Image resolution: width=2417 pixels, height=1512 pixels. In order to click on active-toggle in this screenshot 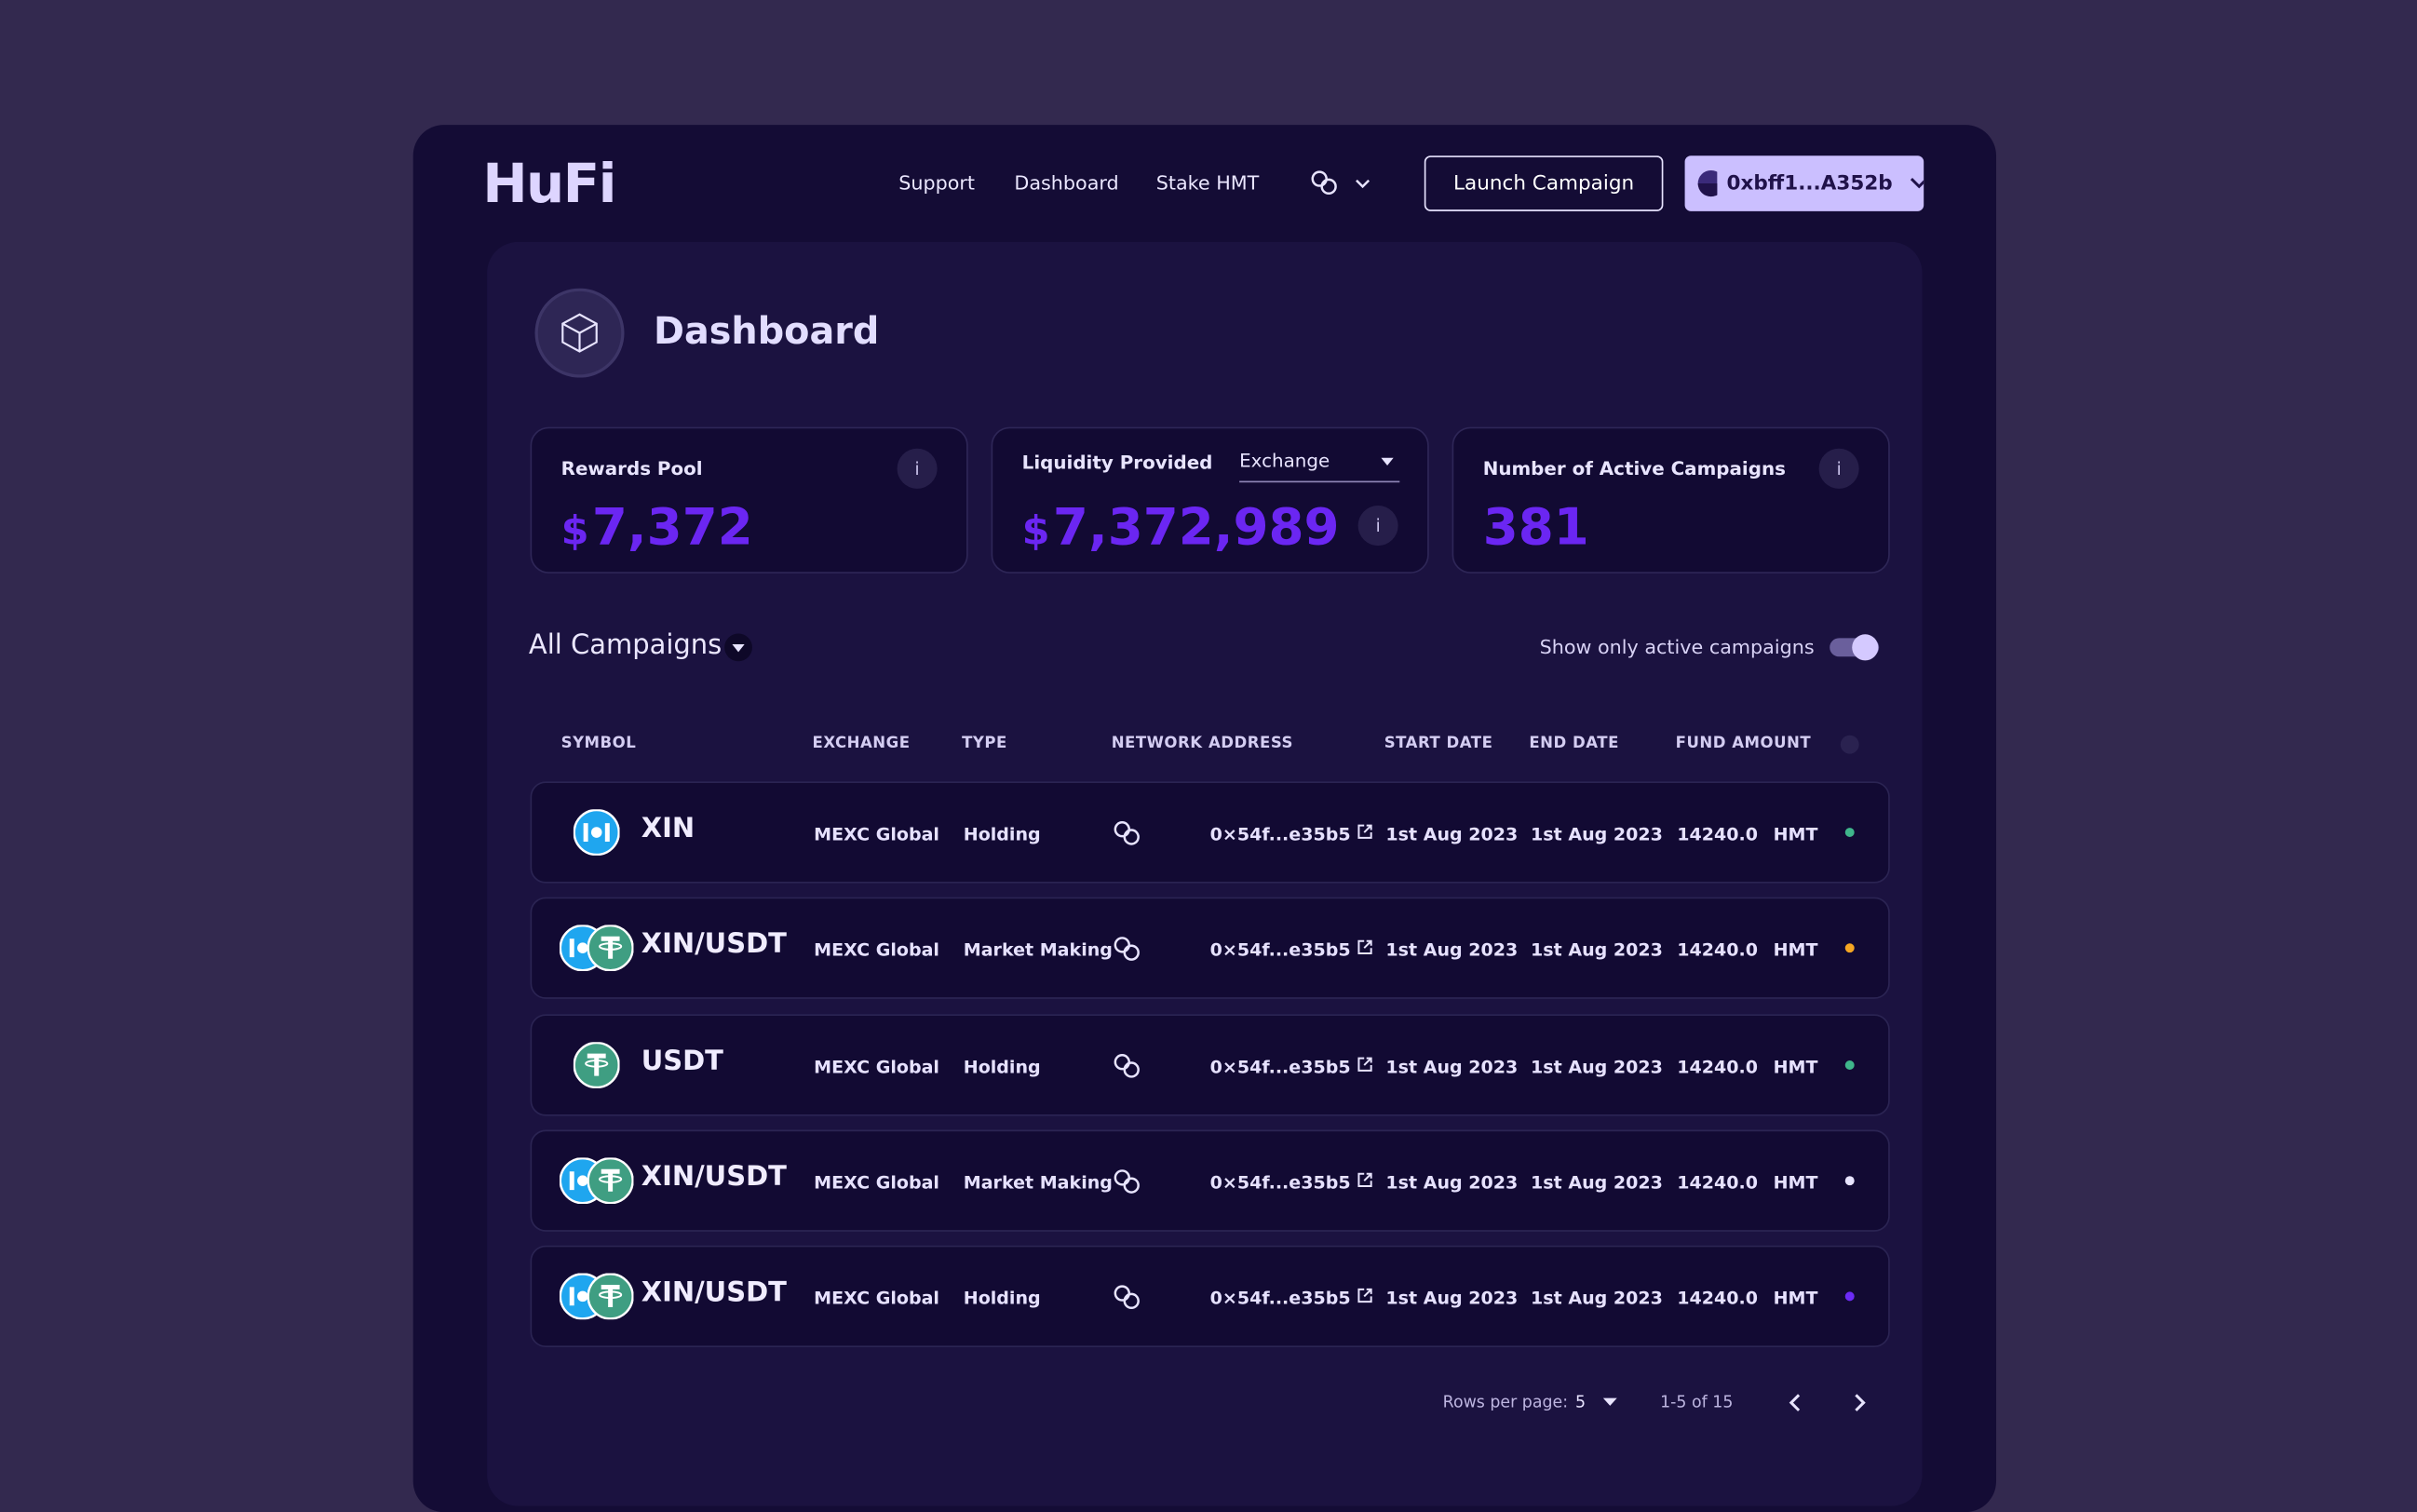, I will do `click(1857, 648)`.